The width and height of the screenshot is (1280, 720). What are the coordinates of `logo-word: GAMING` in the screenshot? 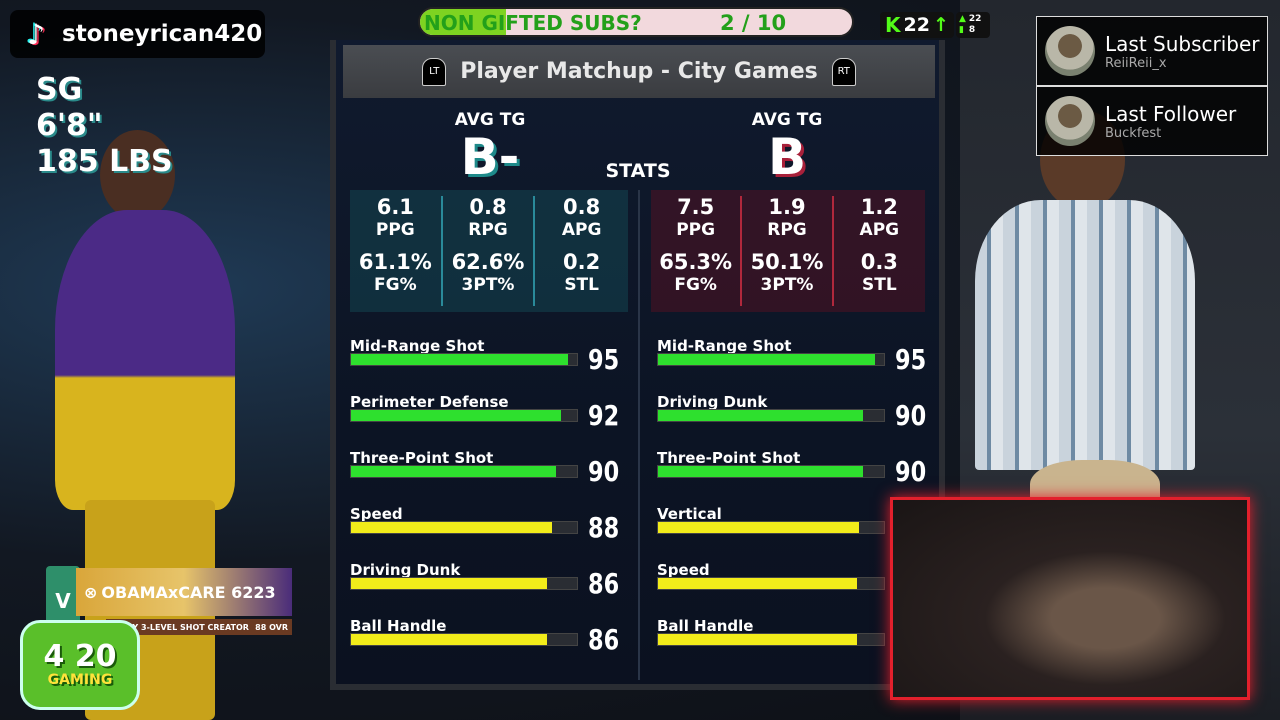 It's located at (80, 680).